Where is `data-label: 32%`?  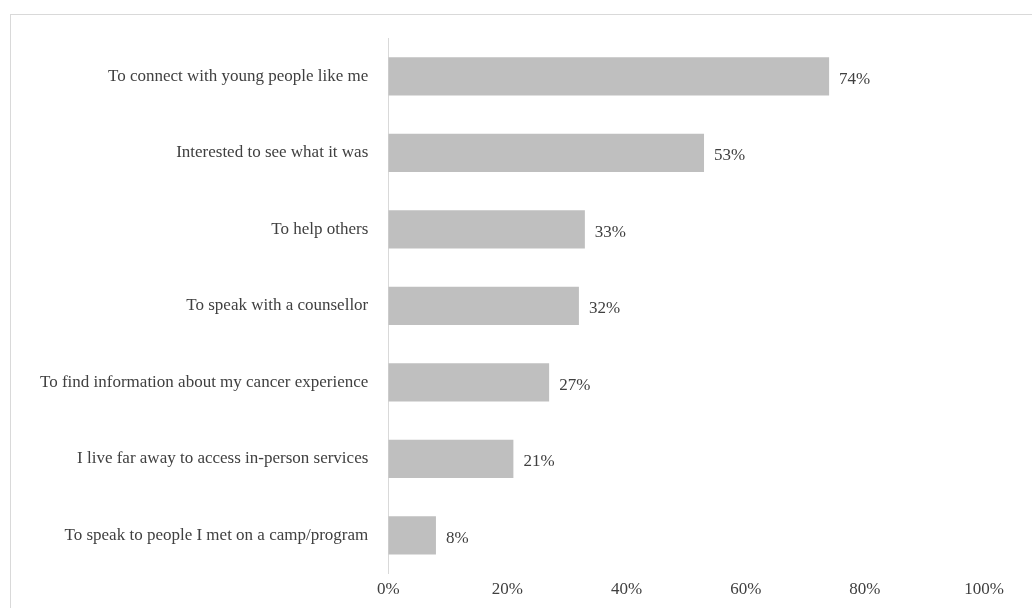 data-label: 32% is located at coordinates (604, 308).